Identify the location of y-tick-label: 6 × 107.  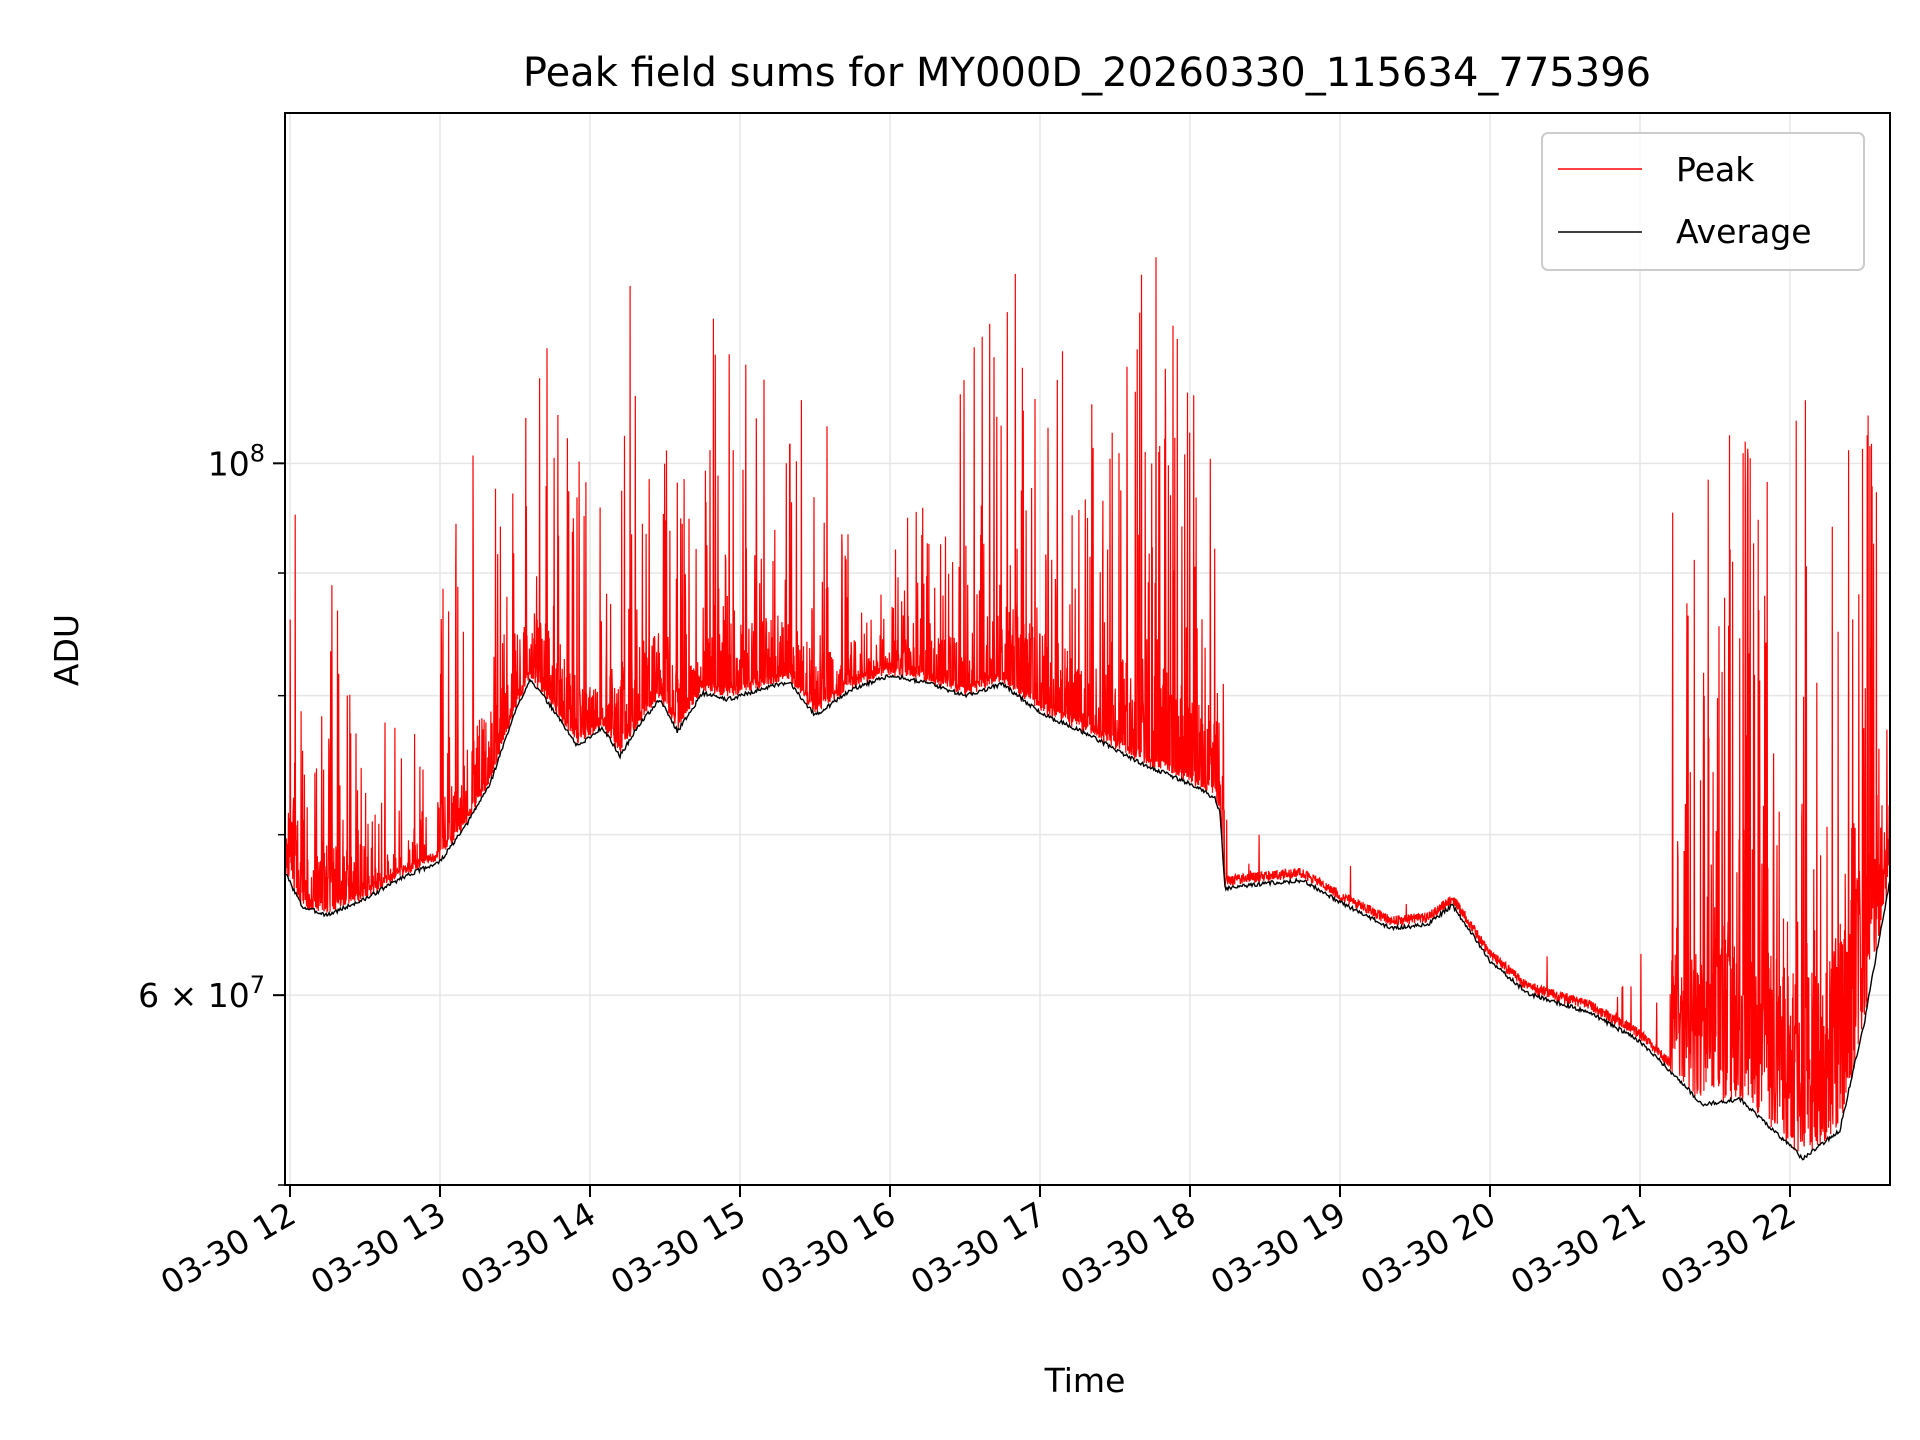
(201, 993).